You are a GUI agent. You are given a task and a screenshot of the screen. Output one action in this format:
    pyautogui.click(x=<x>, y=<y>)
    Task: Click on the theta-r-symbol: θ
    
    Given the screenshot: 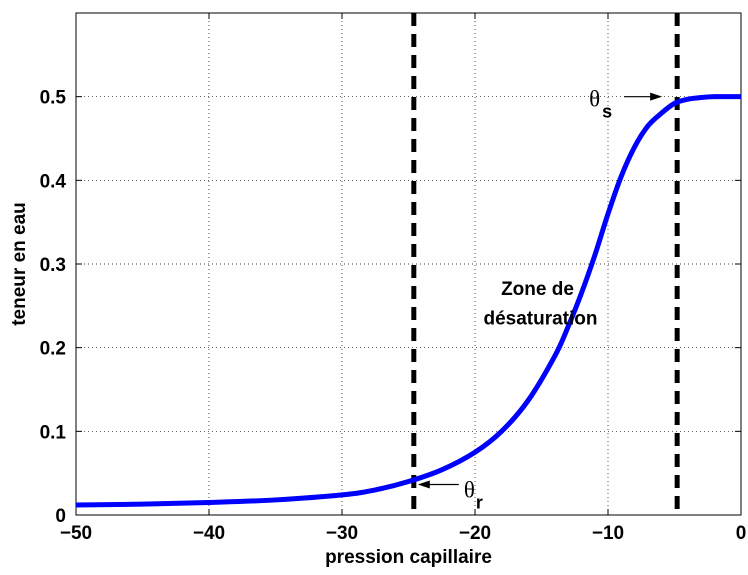 What is the action you would take?
    pyautogui.click(x=469, y=490)
    